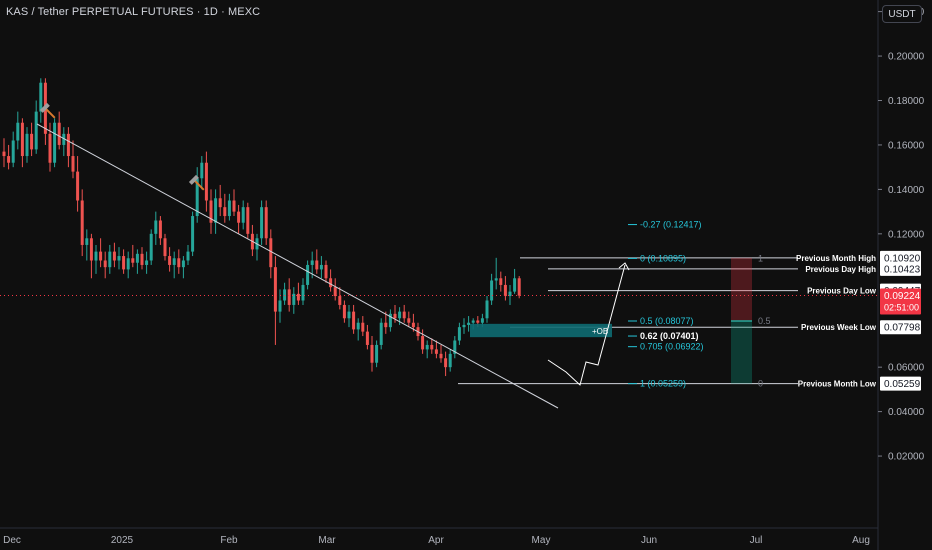 This screenshot has width=932, height=550. I want to click on price-tick-label: 0.18000, so click(906, 101).